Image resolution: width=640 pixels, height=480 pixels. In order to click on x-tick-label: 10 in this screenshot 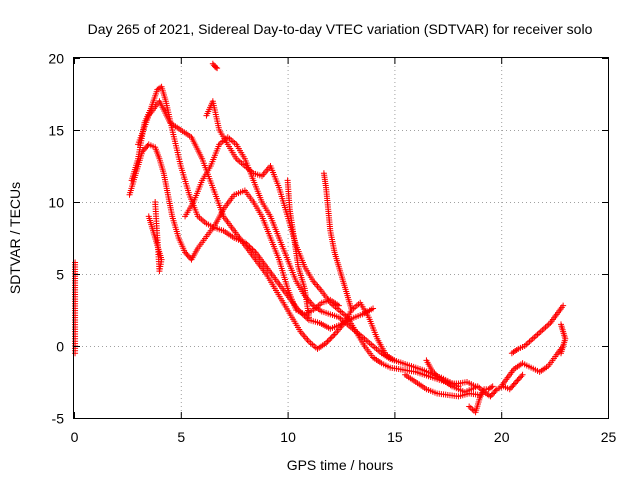, I will do `click(288, 437)`.